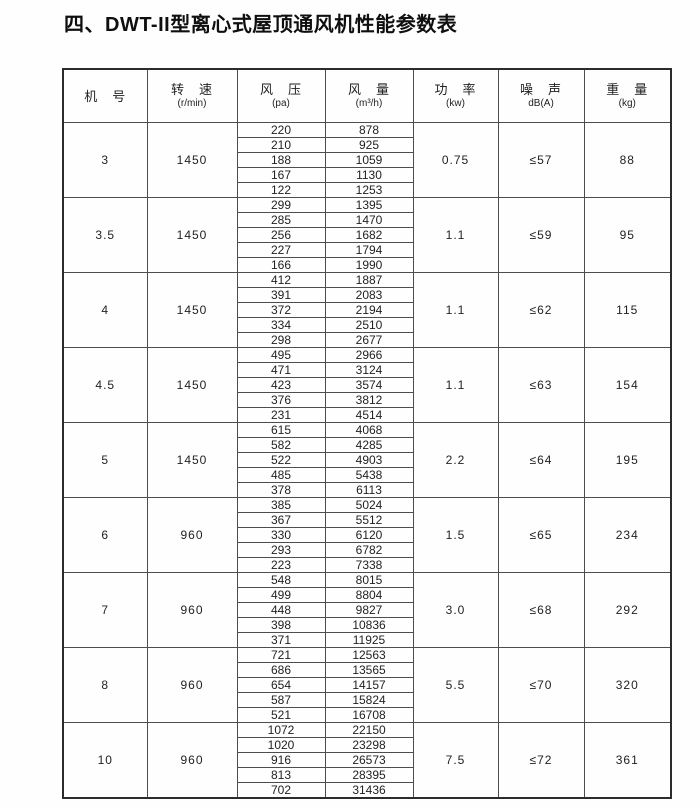  Describe the element at coordinates (281, 640) in the screenshot. I see `pressure-cell: 371` at that location.